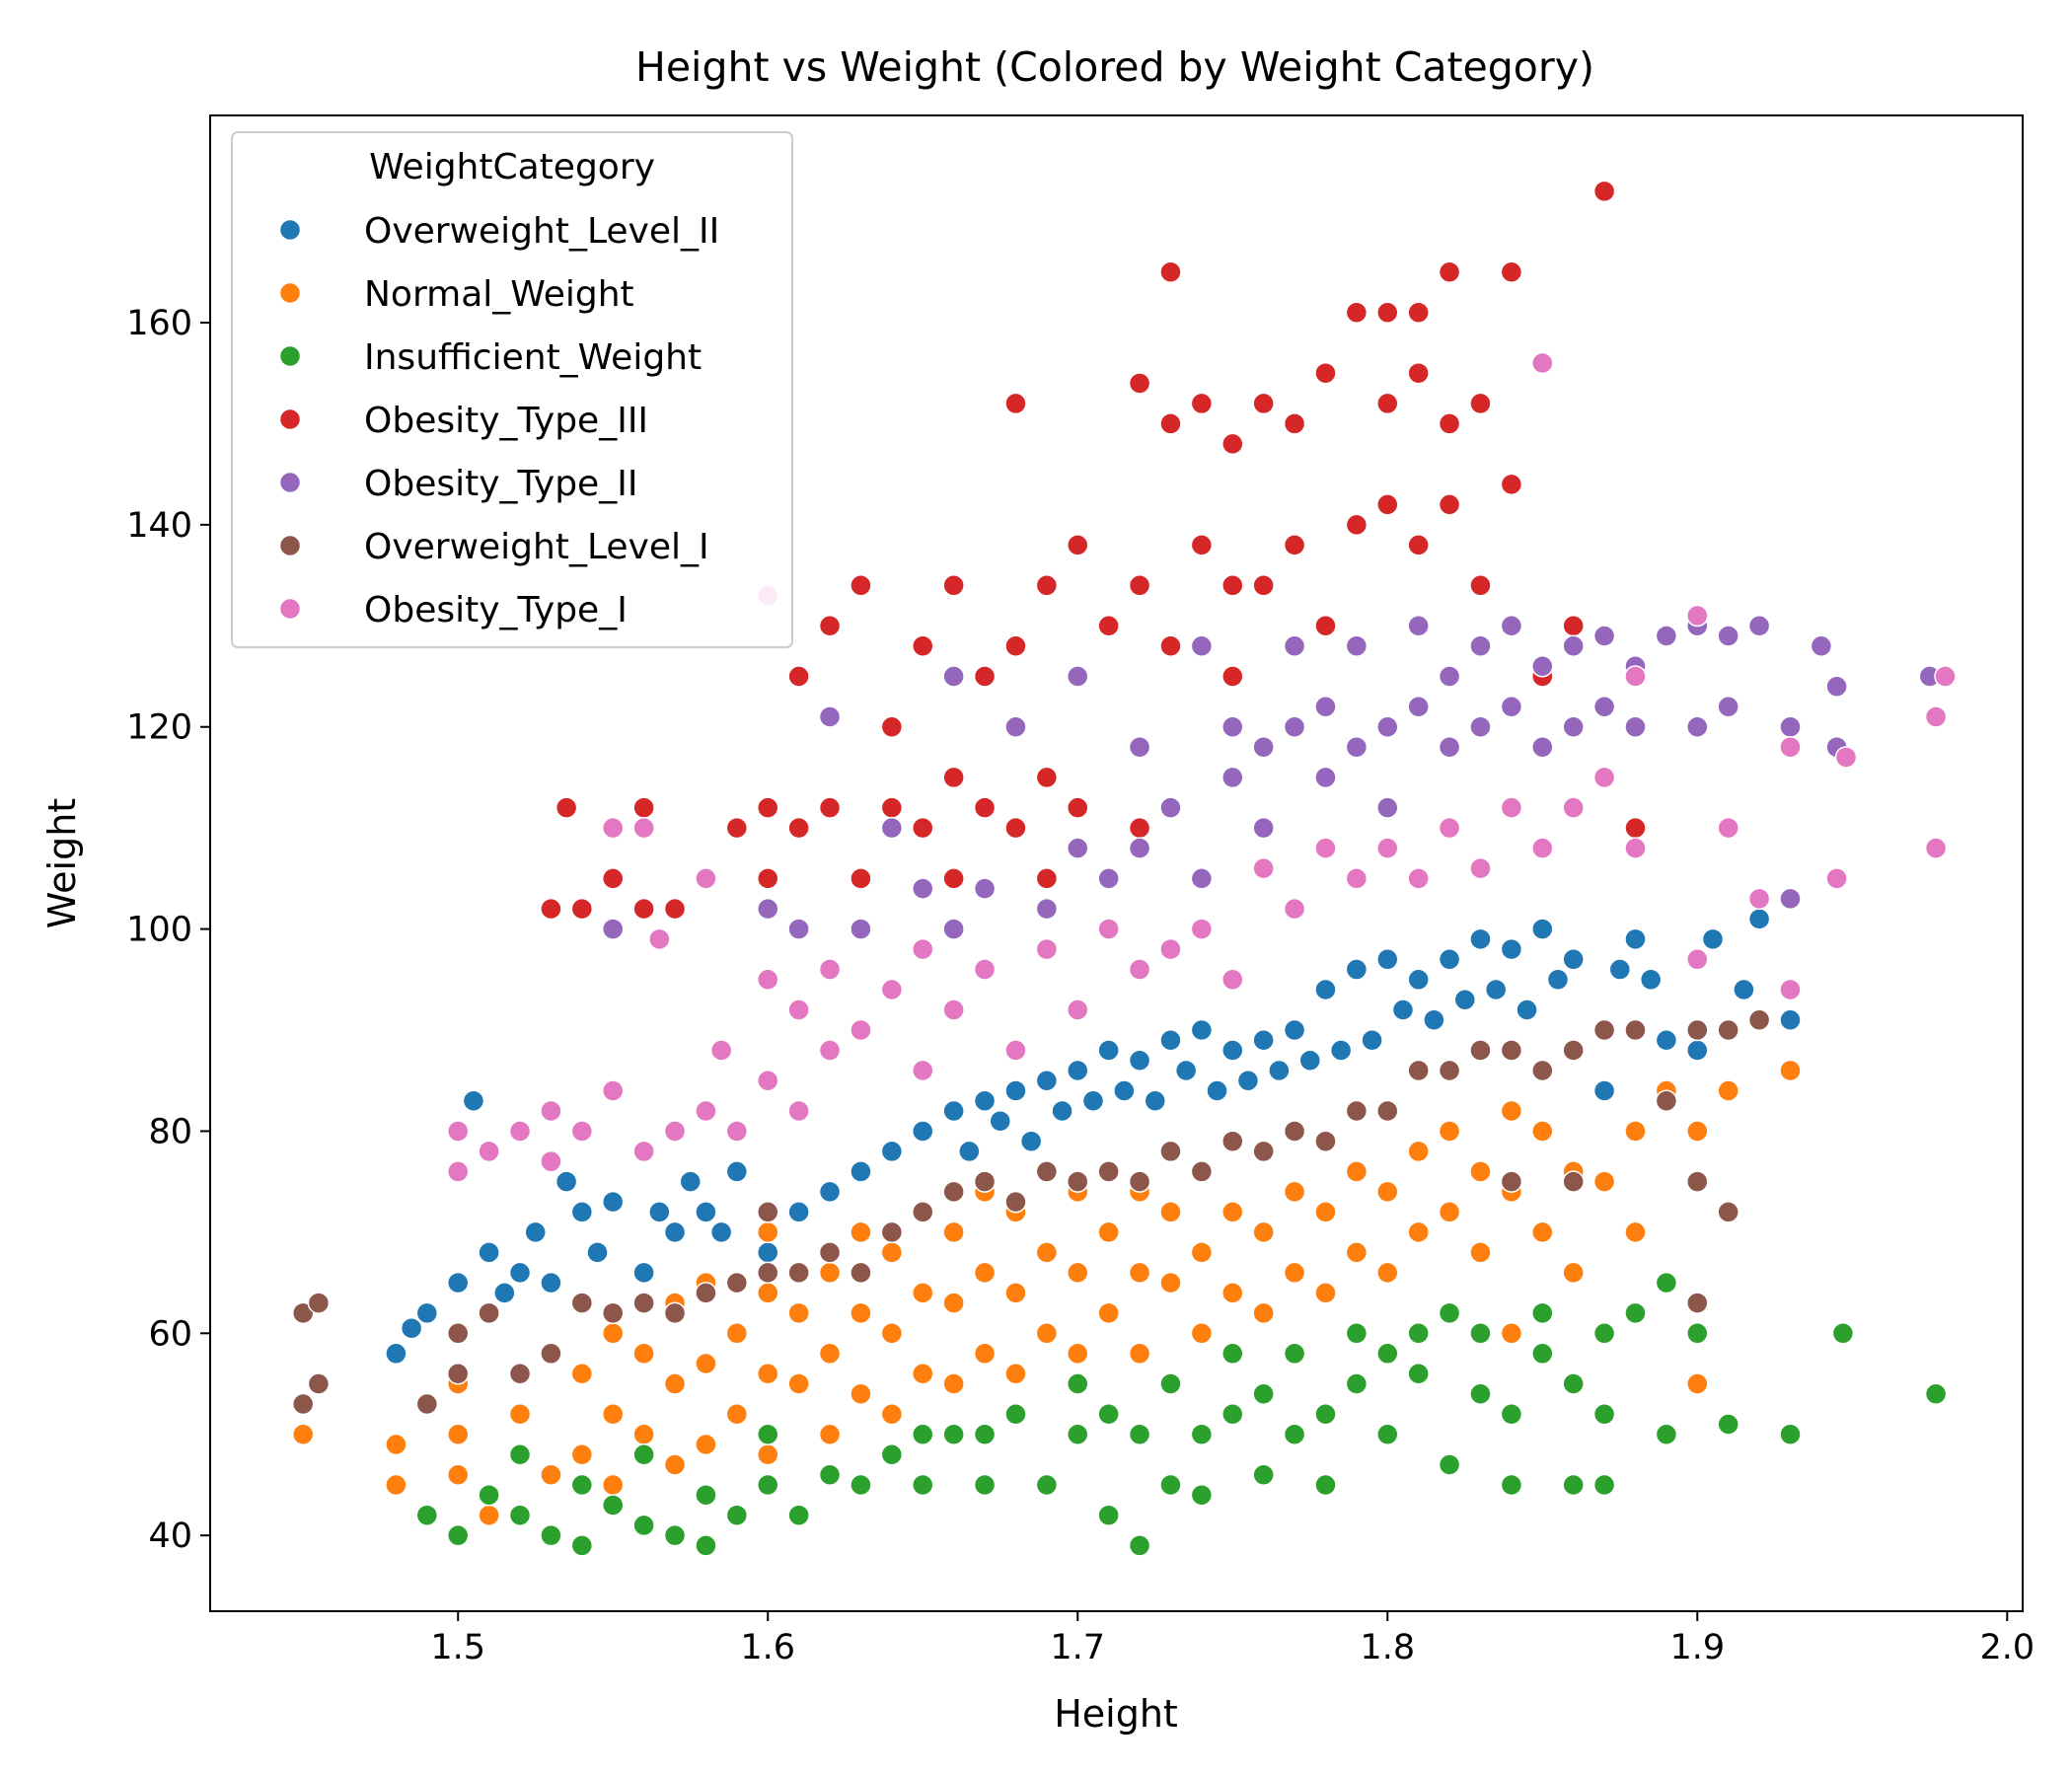  Describe the element at coordinates (2007, 1647) in the screenshot. I see `x-tick-label: 2.0` at that location.